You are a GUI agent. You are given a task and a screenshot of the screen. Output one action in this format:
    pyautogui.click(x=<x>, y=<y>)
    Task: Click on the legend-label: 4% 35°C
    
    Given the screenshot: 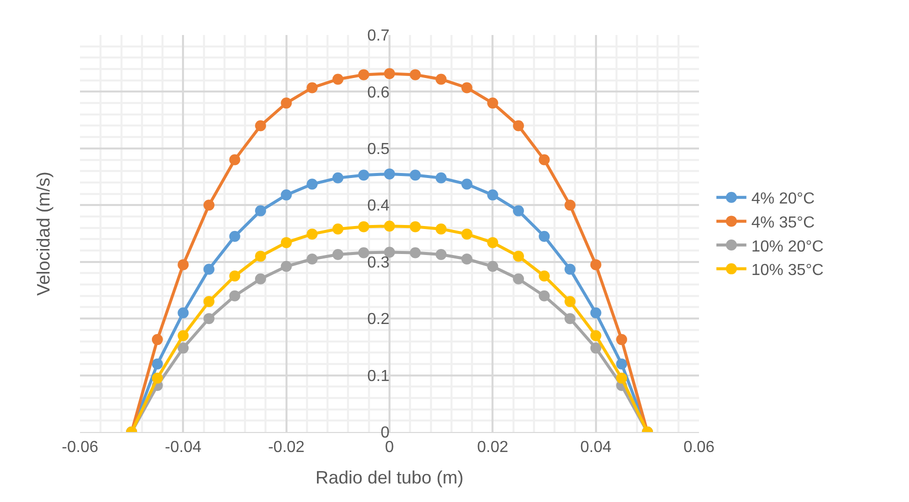 What is the action you would take?
    pyautogui.click(x=783, y=223)
    